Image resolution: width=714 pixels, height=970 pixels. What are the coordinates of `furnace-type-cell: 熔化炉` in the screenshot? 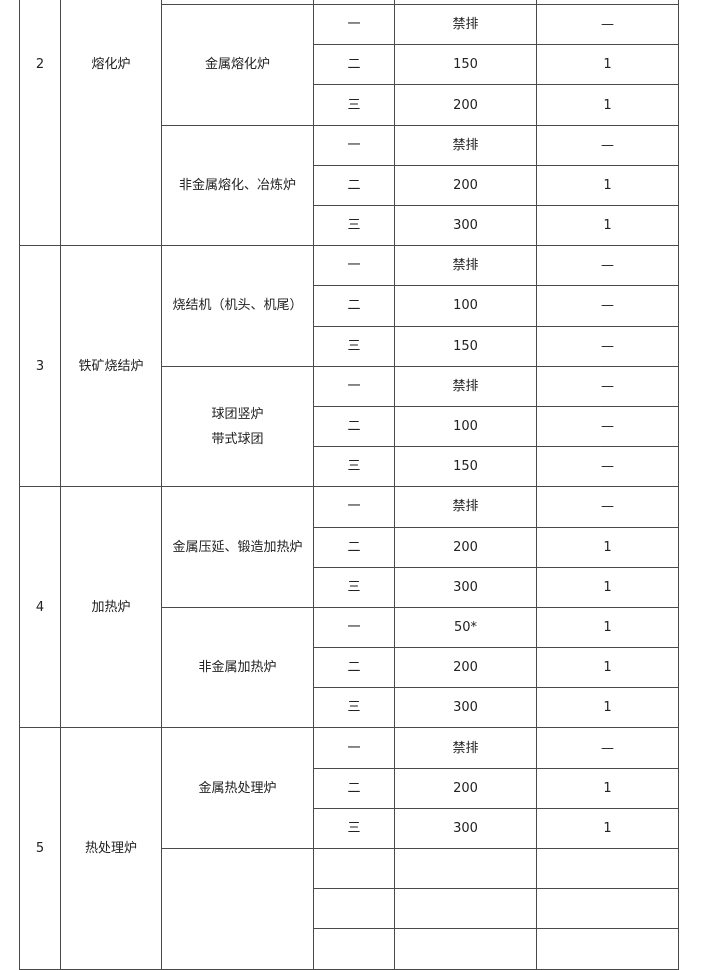 It's located at (111, 123).